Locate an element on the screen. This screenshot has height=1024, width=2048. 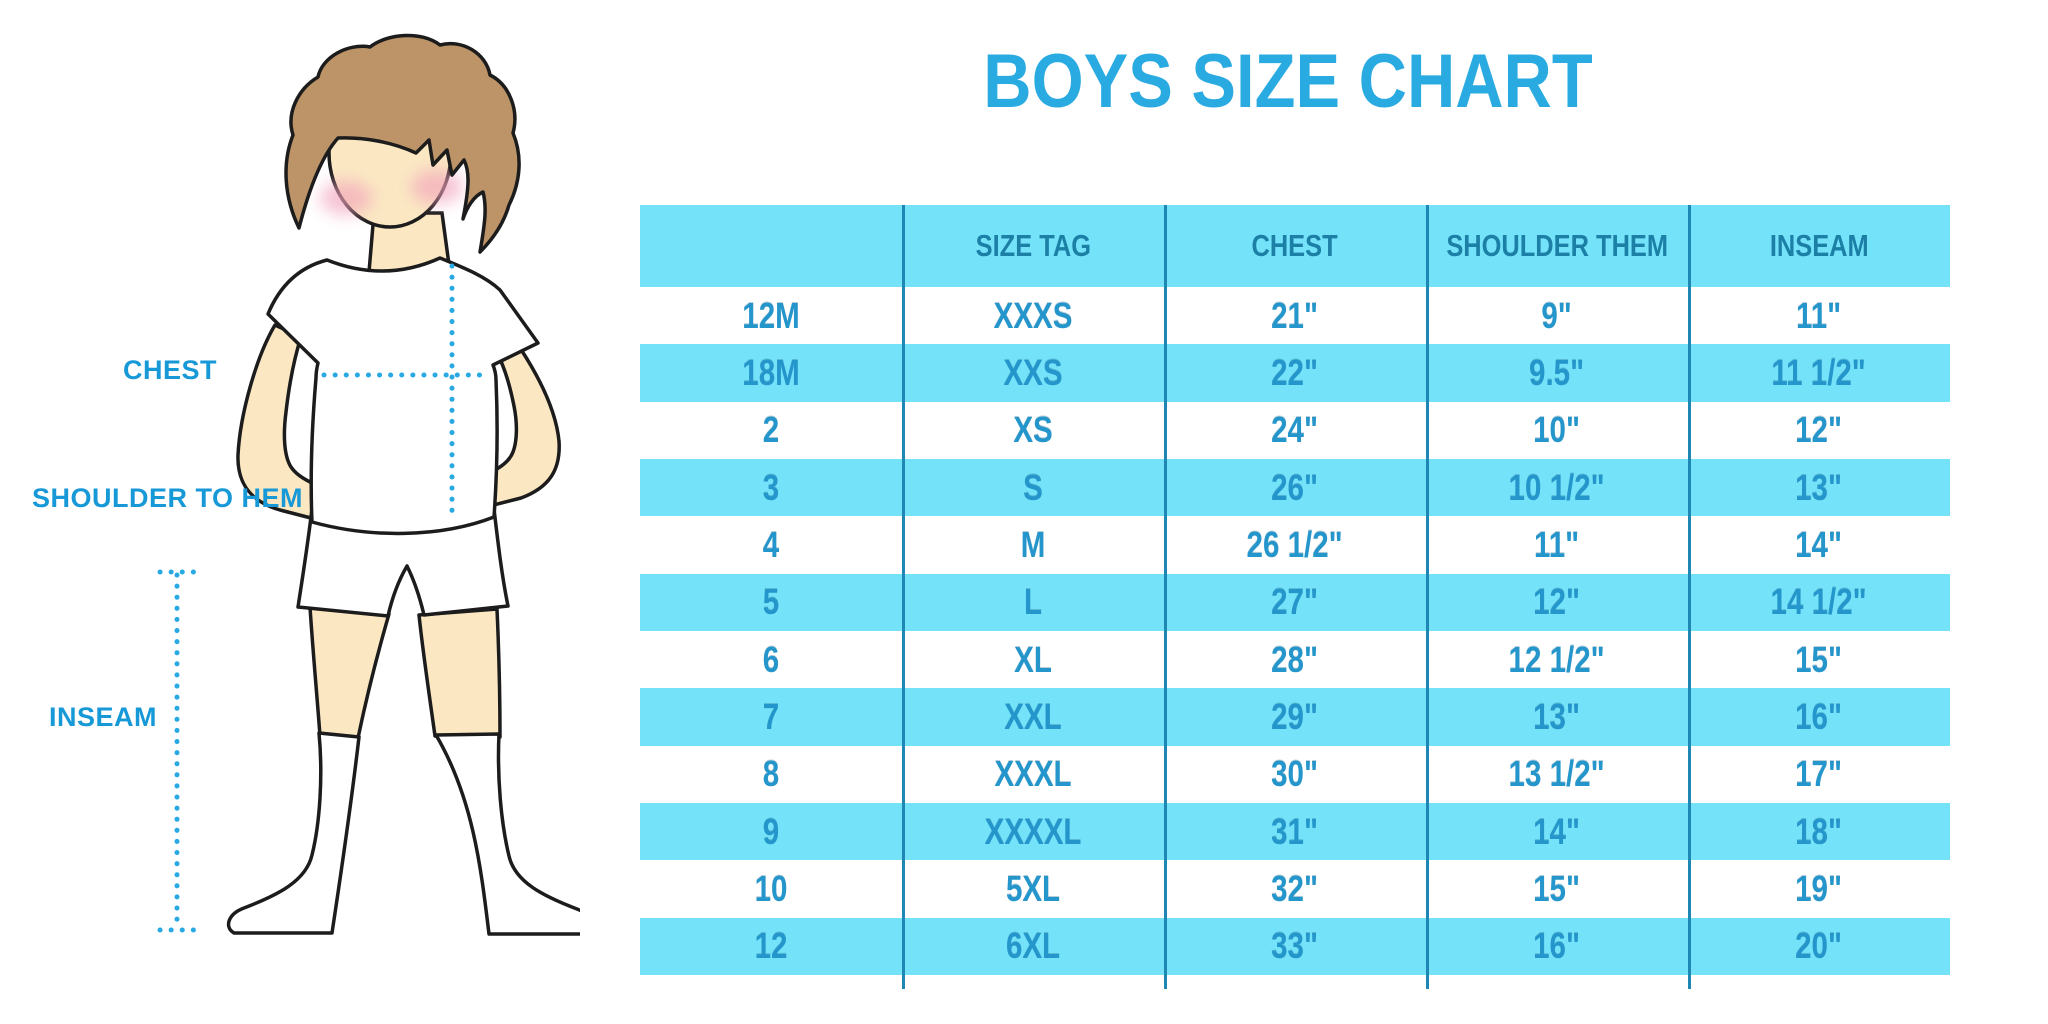
table-header-cell-size is located at coordinates (771, 246).